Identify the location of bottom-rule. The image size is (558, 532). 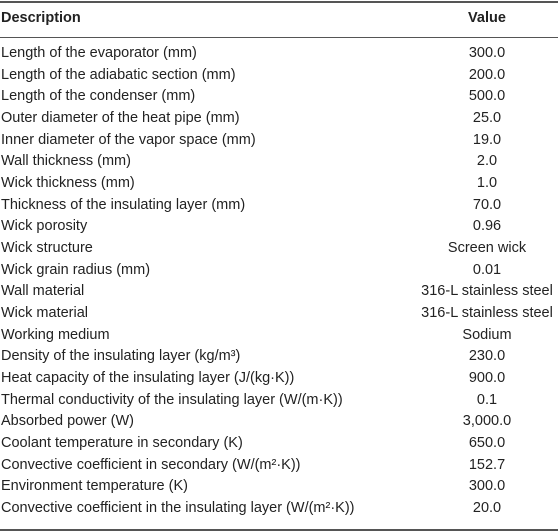
(279, 530).